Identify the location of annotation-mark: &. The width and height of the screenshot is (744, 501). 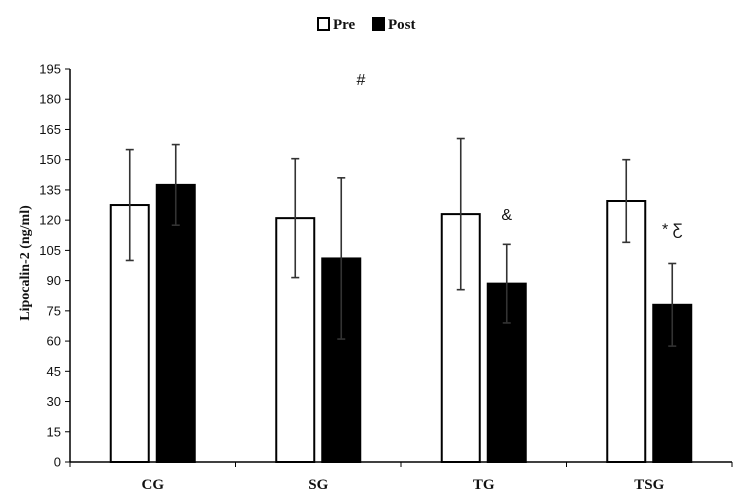
(506, 215).